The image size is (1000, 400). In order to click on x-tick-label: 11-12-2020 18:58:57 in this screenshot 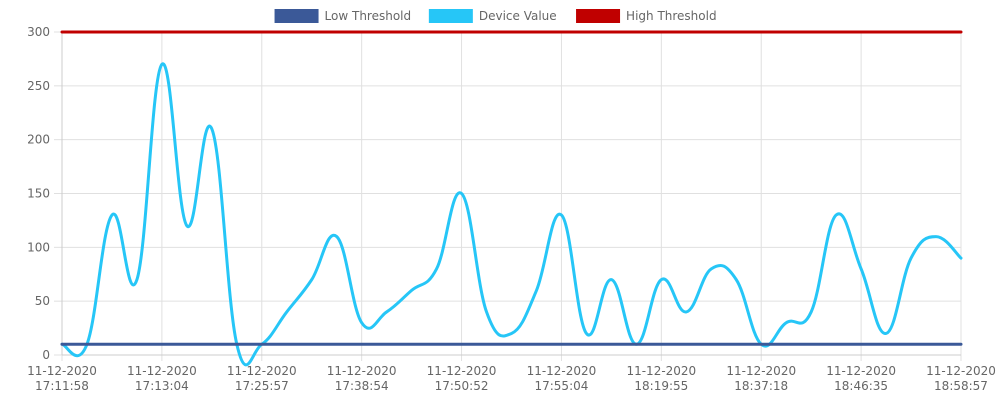, I will do `click(961, 378)`.